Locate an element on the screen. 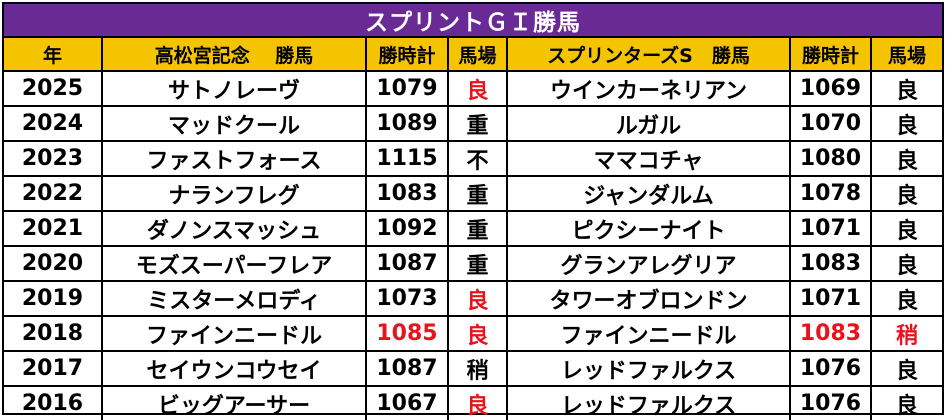 Image resolution: width=948 pixels, height=420 pixels. sprinters-winner-cell: ルガル is located at coordinates (648, 123).